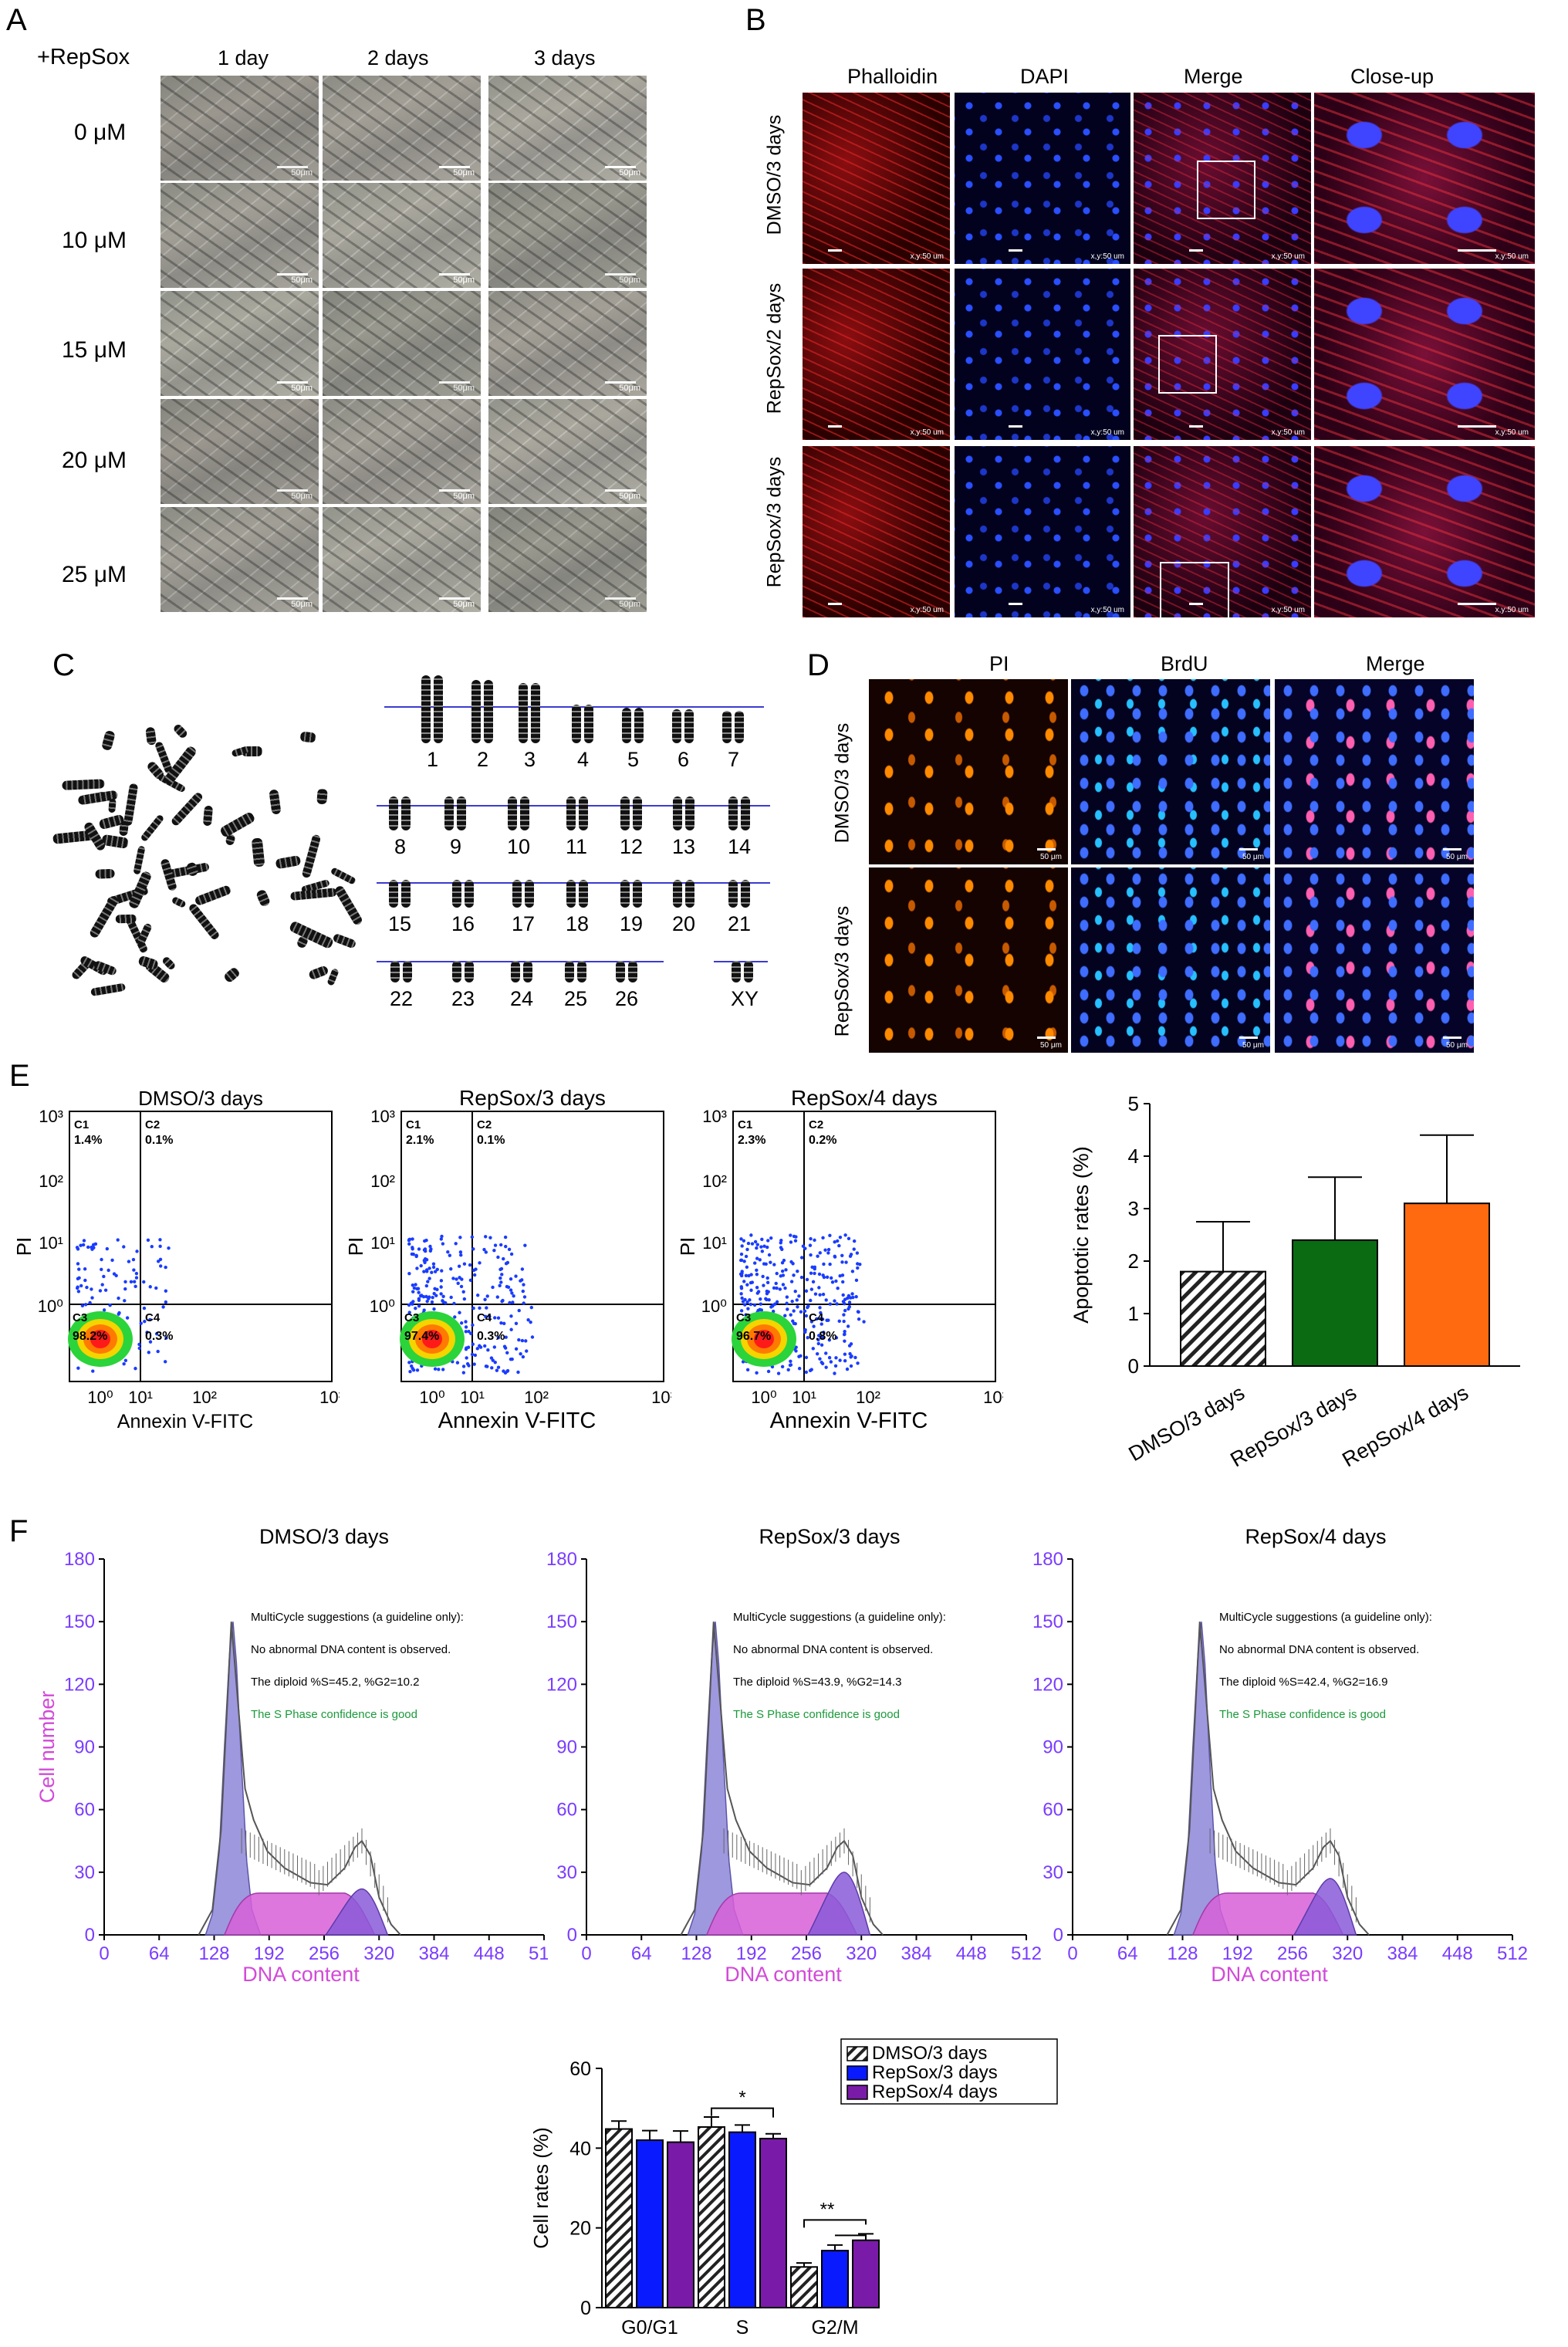 This screenshot has width=1568, height=2347. Describe the element at coordinates (153, 1317) in the screenshot. I see `quadrant-c4: C4` at that location.